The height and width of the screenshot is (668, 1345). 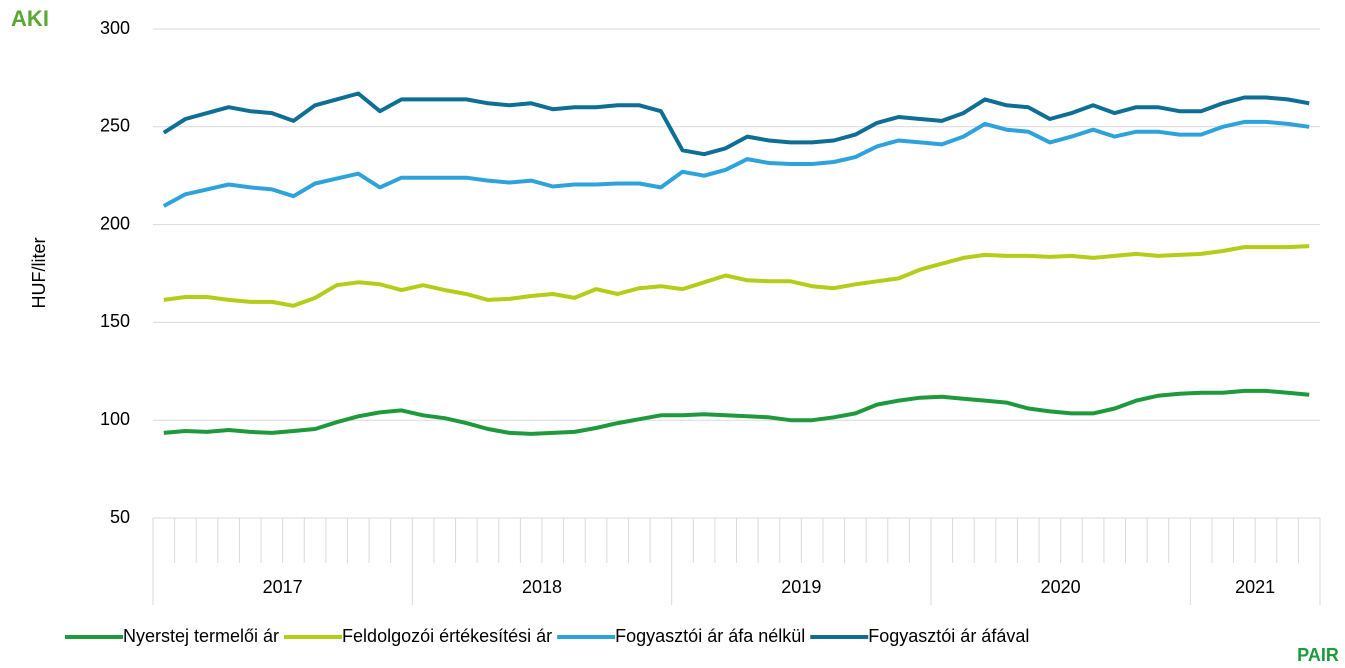 What do you see at coordinates (115, 321) in the screenshot?
I see `y-tick-label: 150` at bounding box center [115, 321].